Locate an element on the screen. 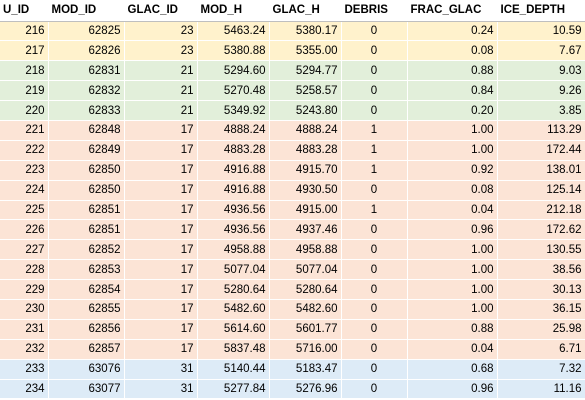 The height and width of the screenshot is (400, 585). u-id-cell: 217 is located at coordinates (24, 51).